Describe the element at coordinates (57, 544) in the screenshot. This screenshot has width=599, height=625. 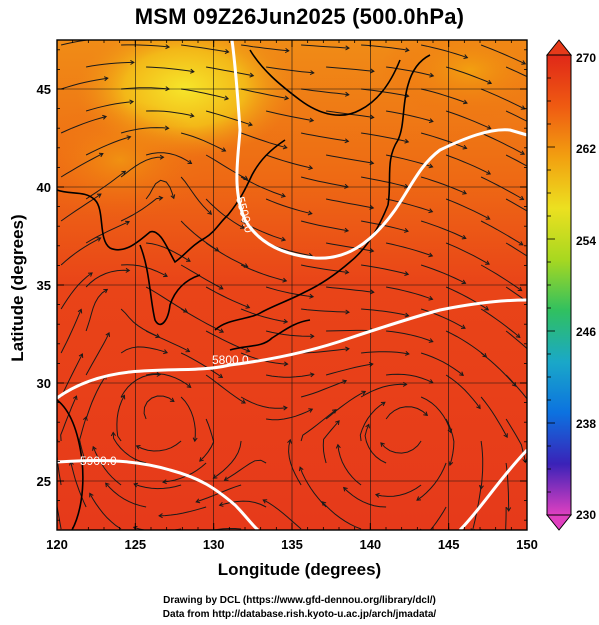
I see `x-tick-label-120: 120` at that location.